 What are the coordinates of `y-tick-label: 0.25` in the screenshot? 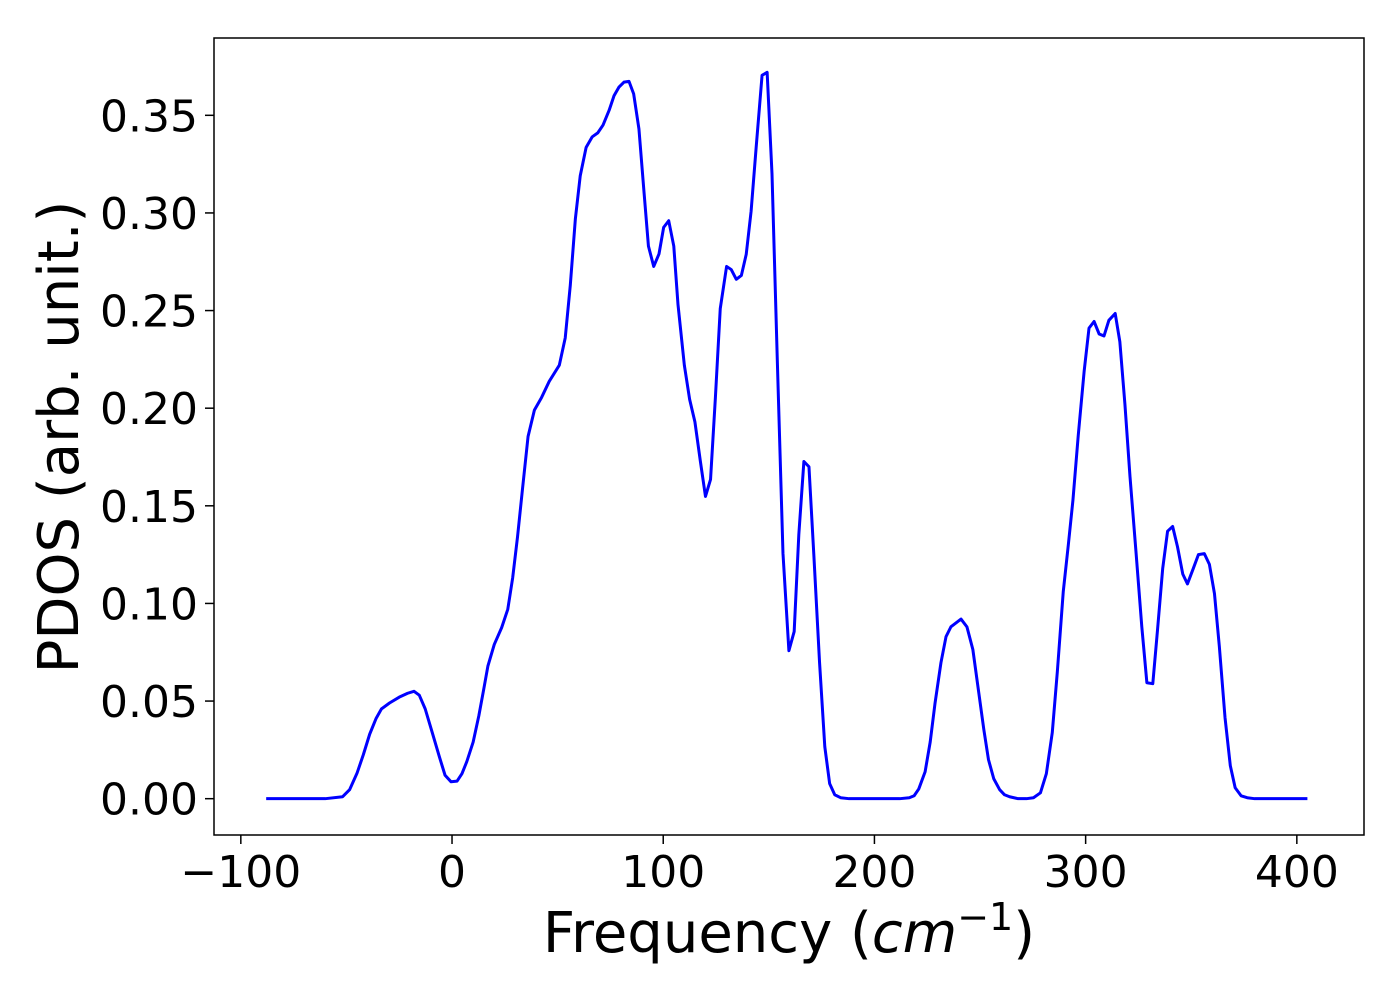 It's located at (149, 312).